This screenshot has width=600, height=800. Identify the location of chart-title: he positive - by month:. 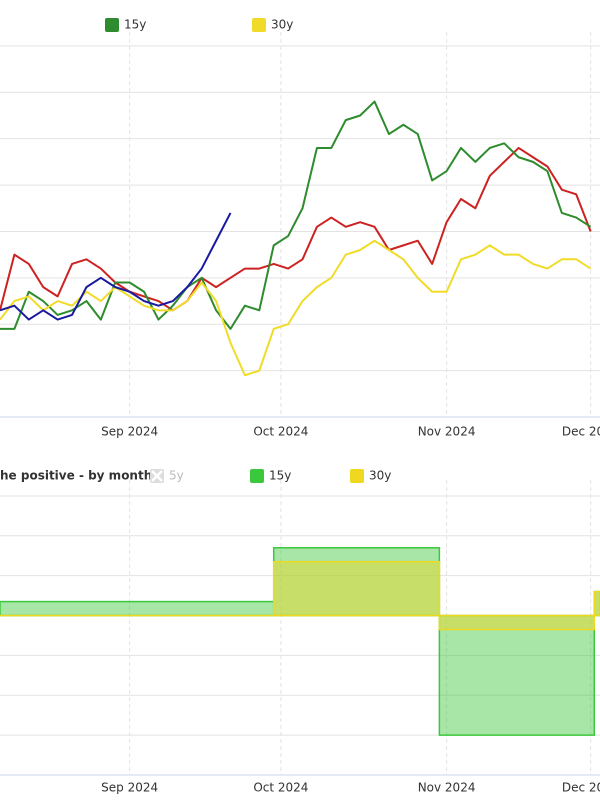
(78, 476).